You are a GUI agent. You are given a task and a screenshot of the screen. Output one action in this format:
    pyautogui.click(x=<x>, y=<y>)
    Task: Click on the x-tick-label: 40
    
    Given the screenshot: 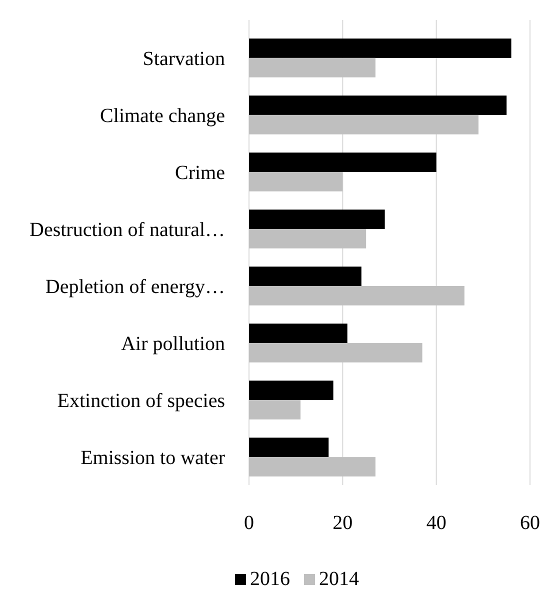 What is the action you would take?
    pyautogui.click(x=436, y=523)
    